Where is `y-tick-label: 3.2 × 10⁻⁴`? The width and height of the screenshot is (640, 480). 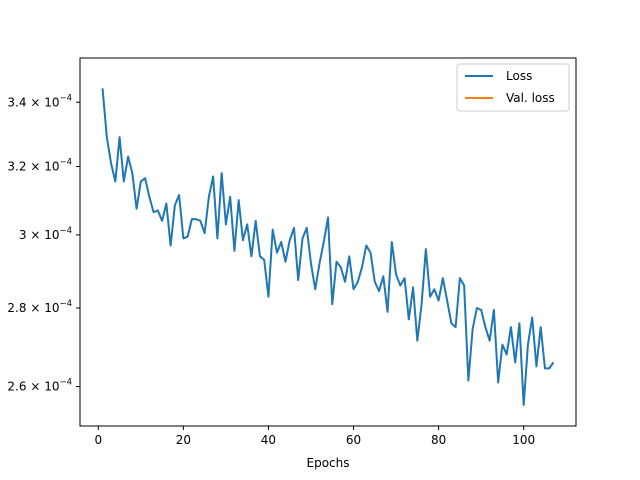 y-tick-label: 3.2 × 10⁻⁴ is located at coordinates (39, 166).